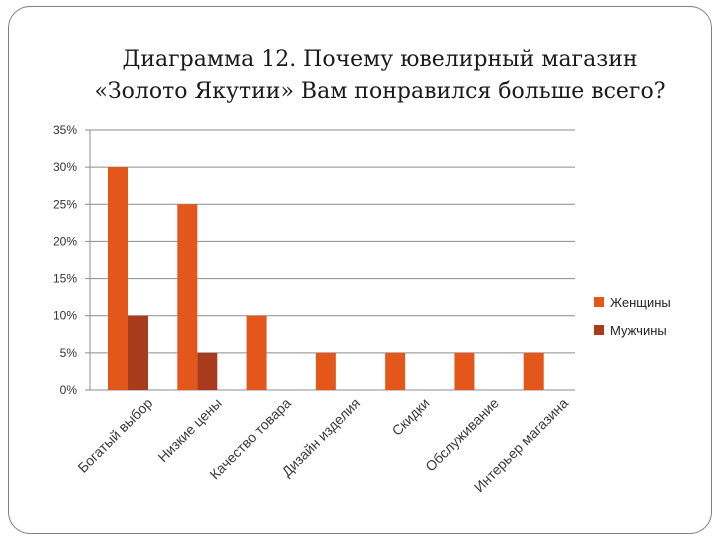  What do you see at coordinates (65, 167) in the screenshot?
I see `y-tick-label: 30%` at bounding box center [65, 167].